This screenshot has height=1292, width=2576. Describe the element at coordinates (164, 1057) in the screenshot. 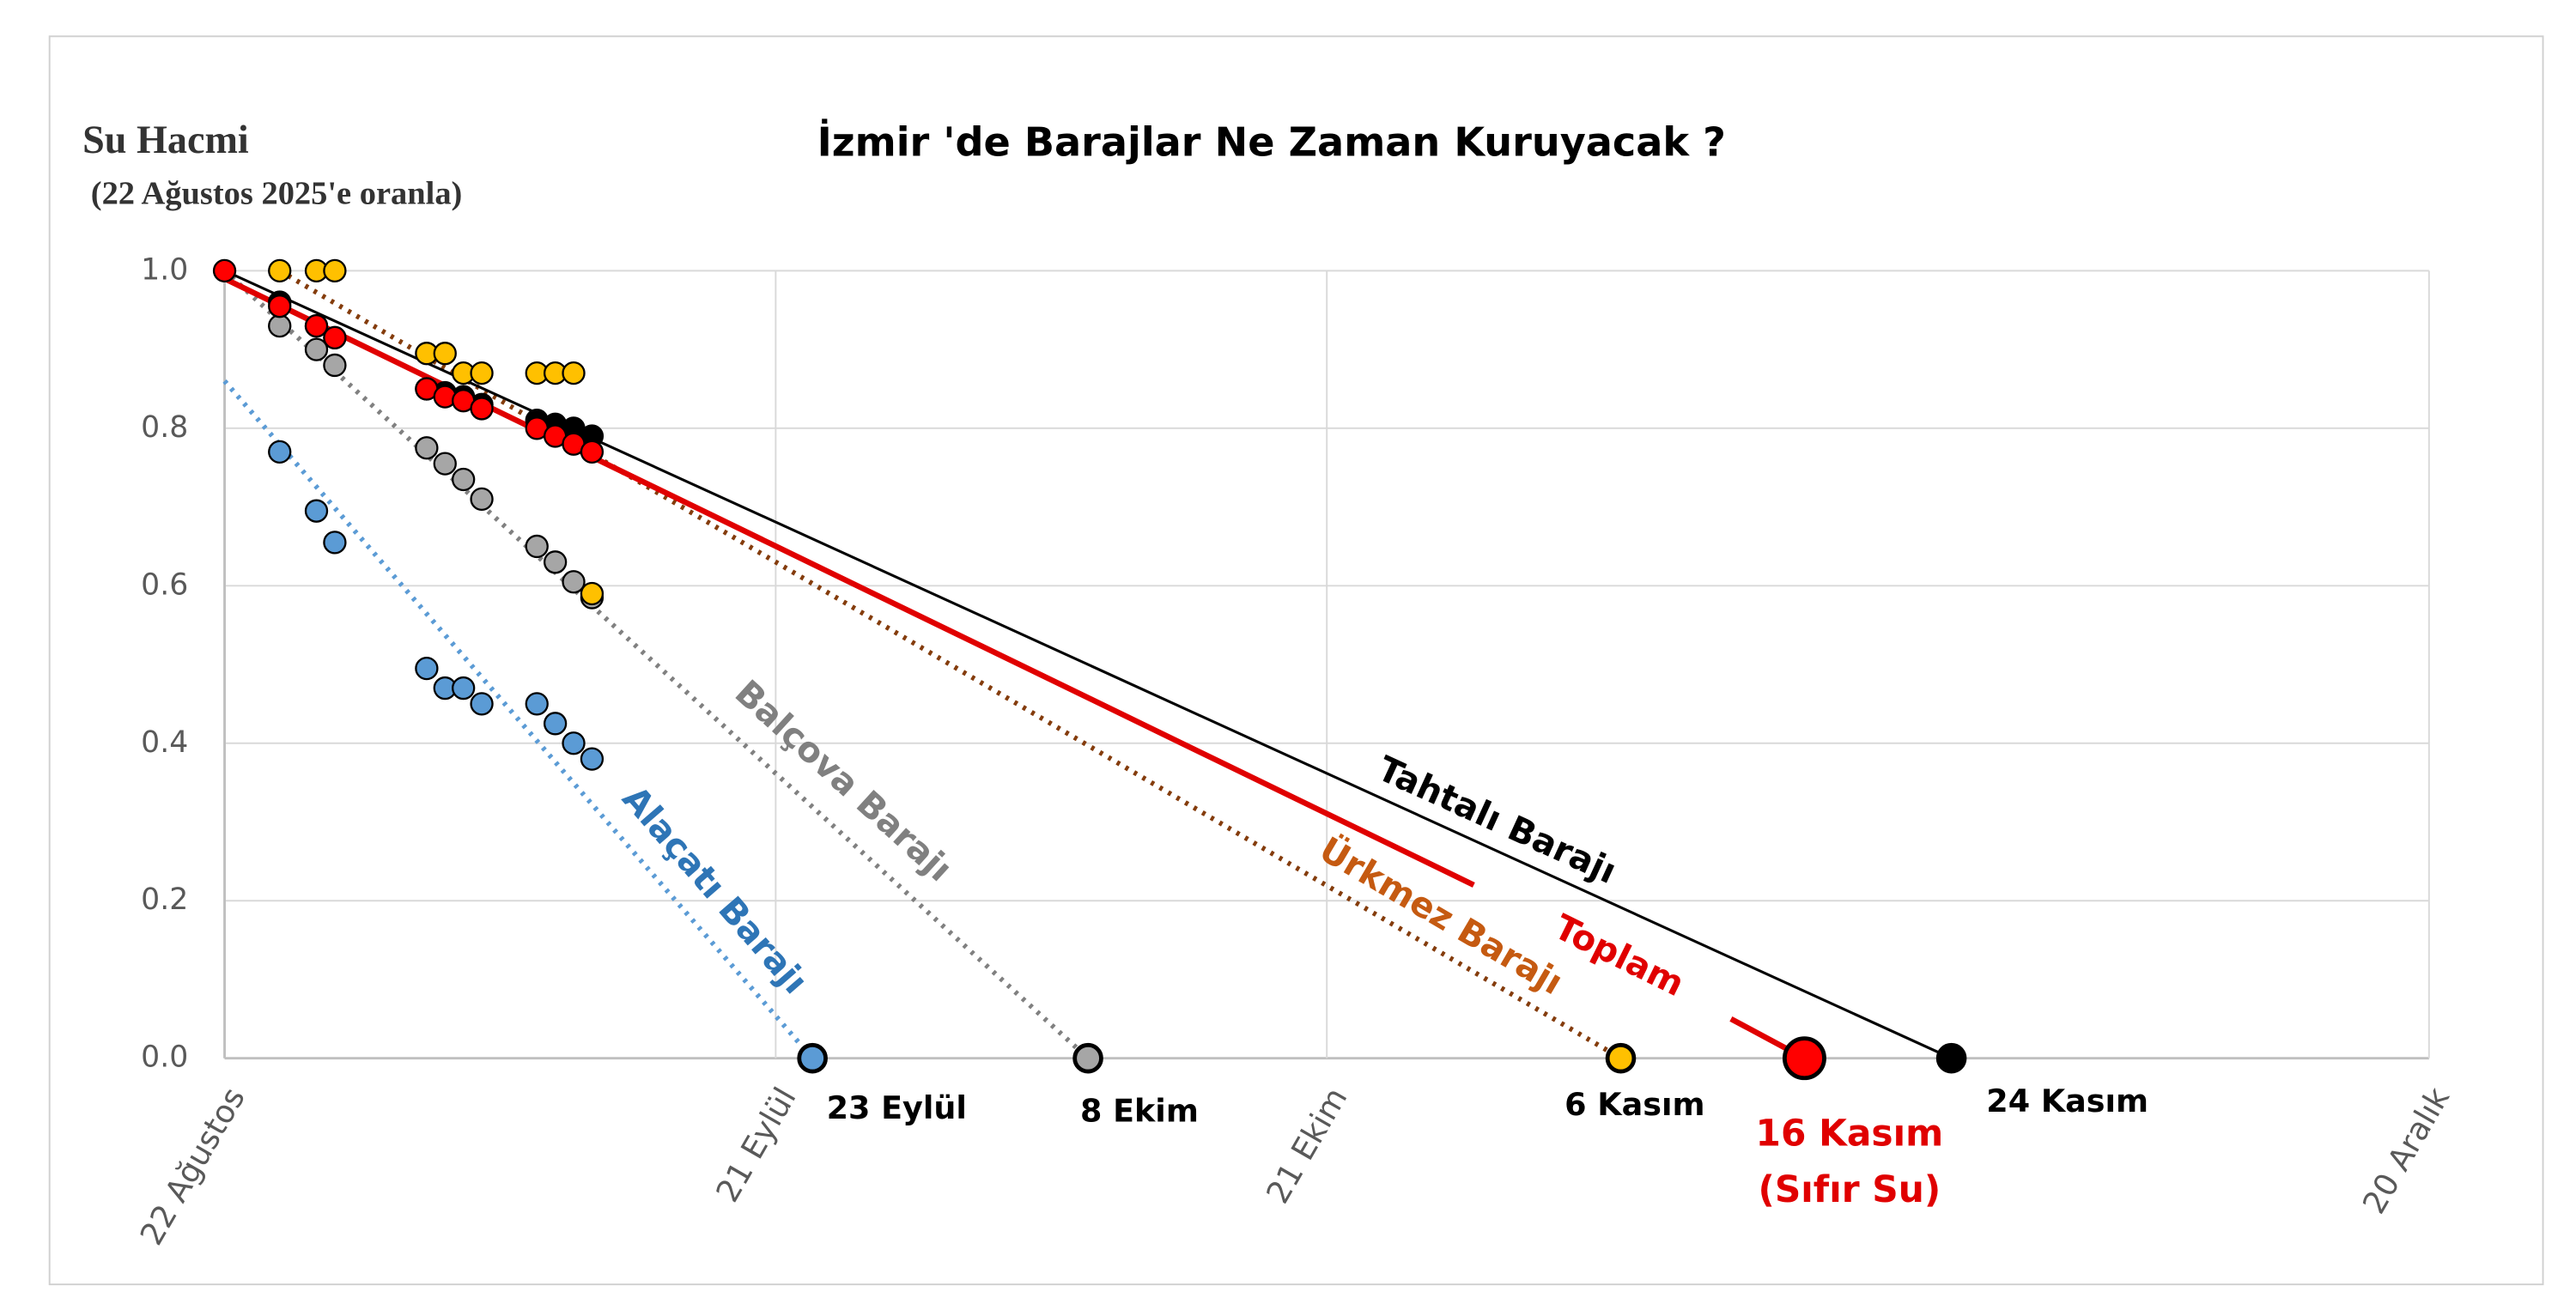

I see `y-tick-label: 0.0` at that location.